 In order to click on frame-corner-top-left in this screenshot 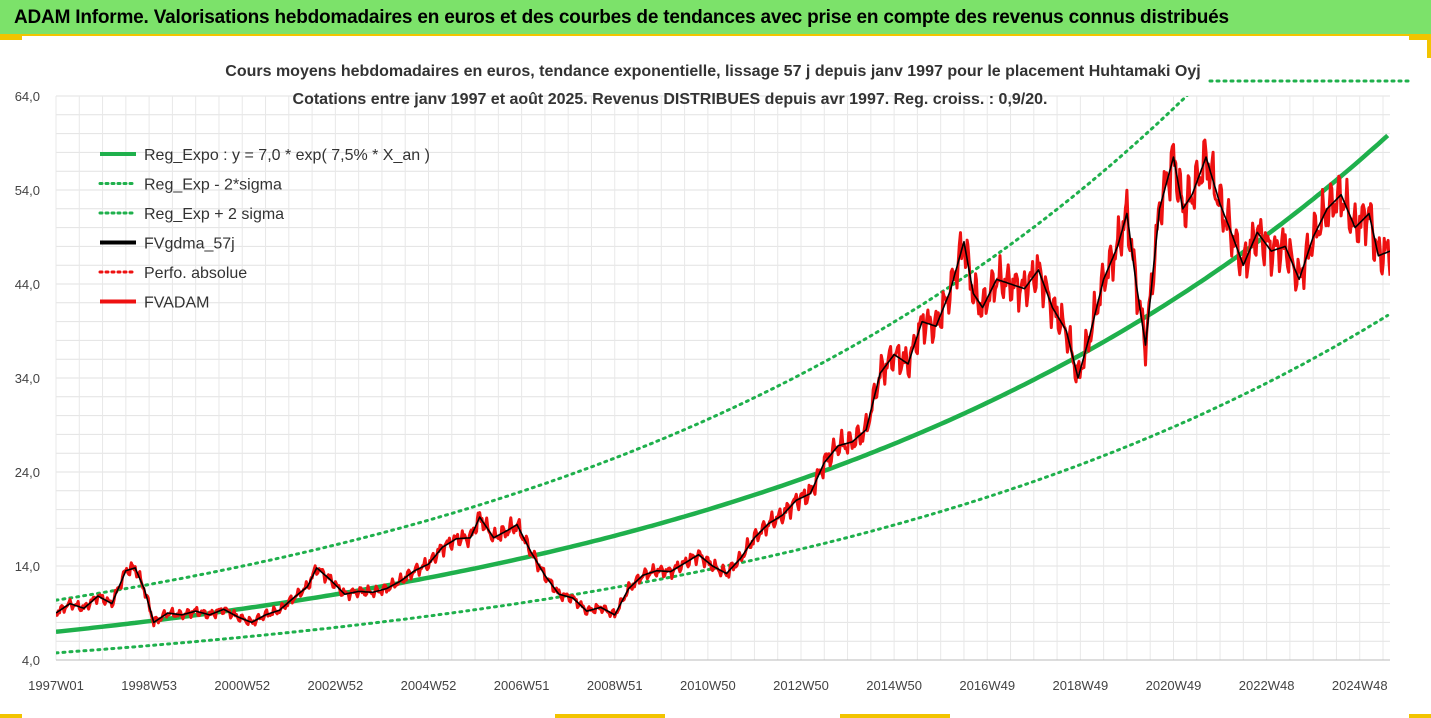, I will do `click(11, 38)`.